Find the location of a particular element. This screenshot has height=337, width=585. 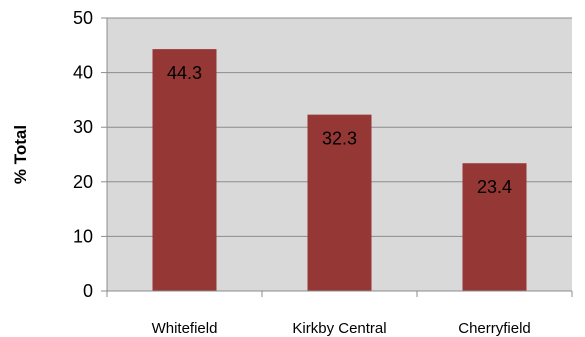

data-label: 32.3 is located at coordinates (339, 139).